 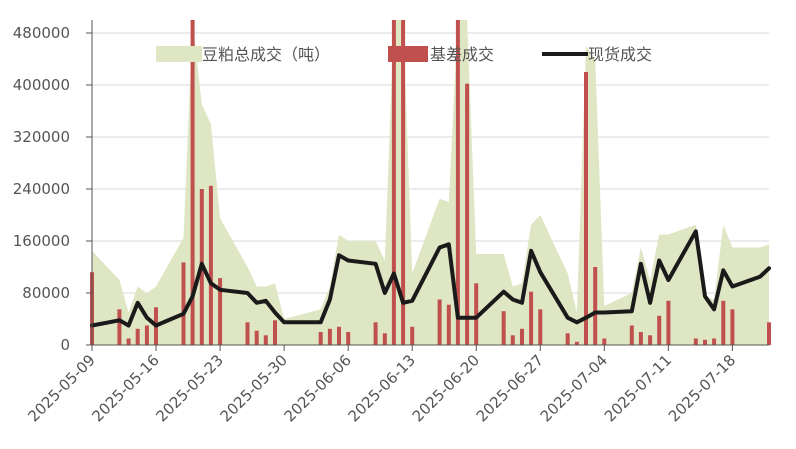 I want to click on legend-label-area: 豆粕总成交（吨）, so click(x=266, y=54).